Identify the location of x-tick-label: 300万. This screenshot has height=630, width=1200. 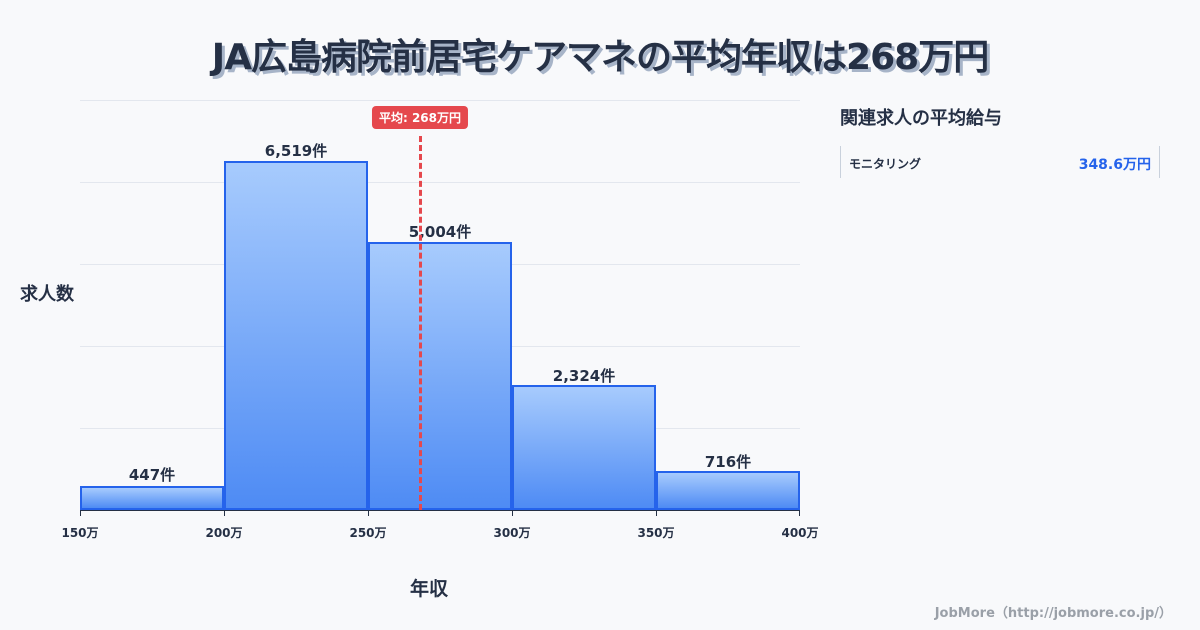
(512, 533).